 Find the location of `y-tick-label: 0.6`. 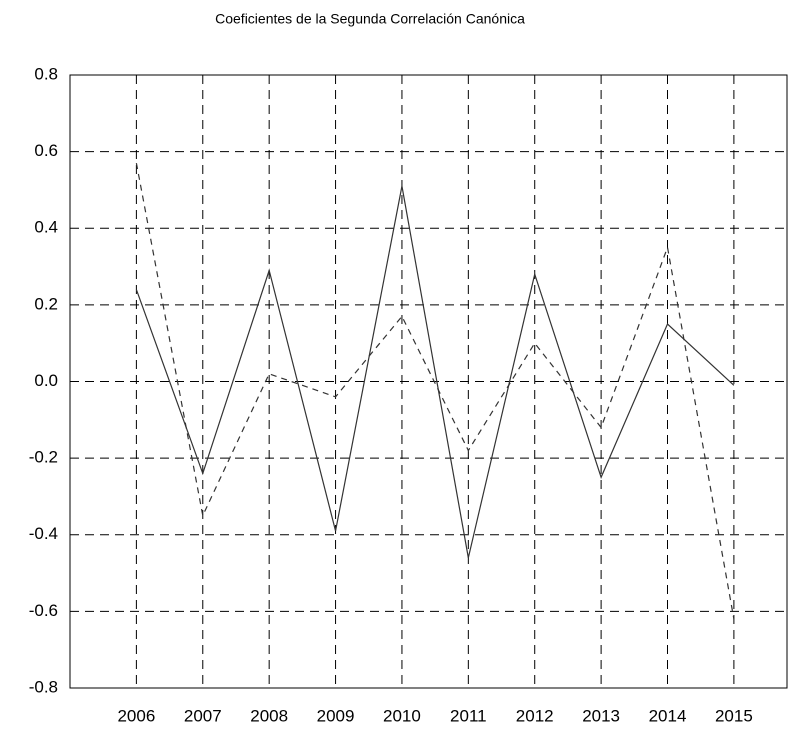

y-tick-label: 0.6 is located at coordinates (46, 150).